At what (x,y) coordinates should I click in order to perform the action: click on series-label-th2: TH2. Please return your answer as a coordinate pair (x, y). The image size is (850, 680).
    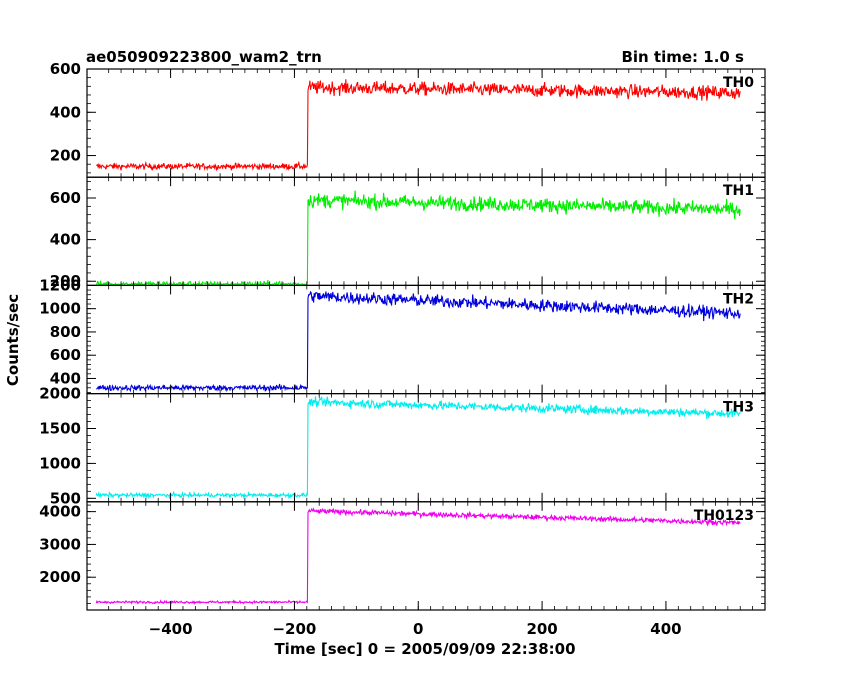
    Looking at the image, I should click on (738, 299).